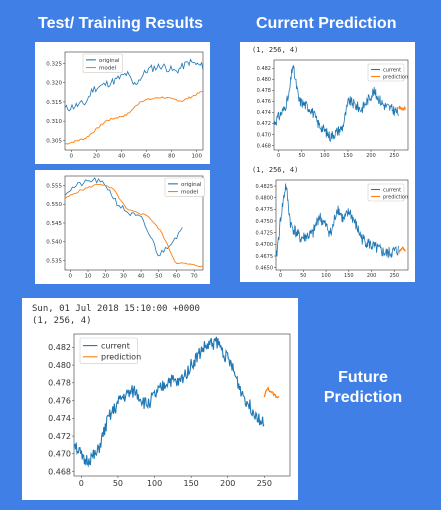 This screenshot has height=510, width=441. What do you see at coordinates (191, 185) in the screenshot?
I see `legend-label: original` at bounding box center [191, 185].